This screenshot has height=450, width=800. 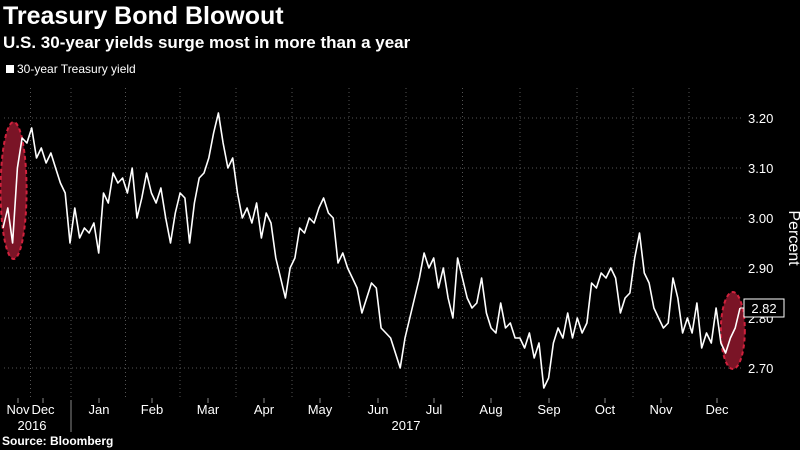 What do you see at coordinates (58, 441) in the screenshot?
I see `source-note: Source: Bloomberg` at bounding box center [58, 441].